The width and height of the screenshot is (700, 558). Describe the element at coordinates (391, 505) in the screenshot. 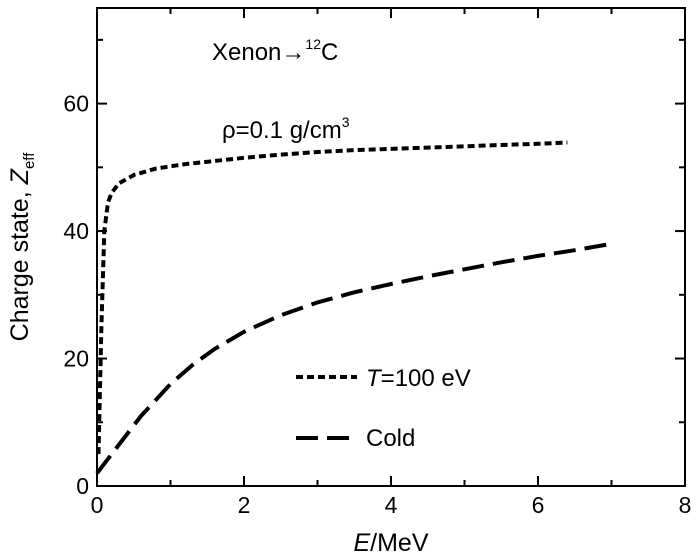

I see `x-tick-label: 4` at that location.